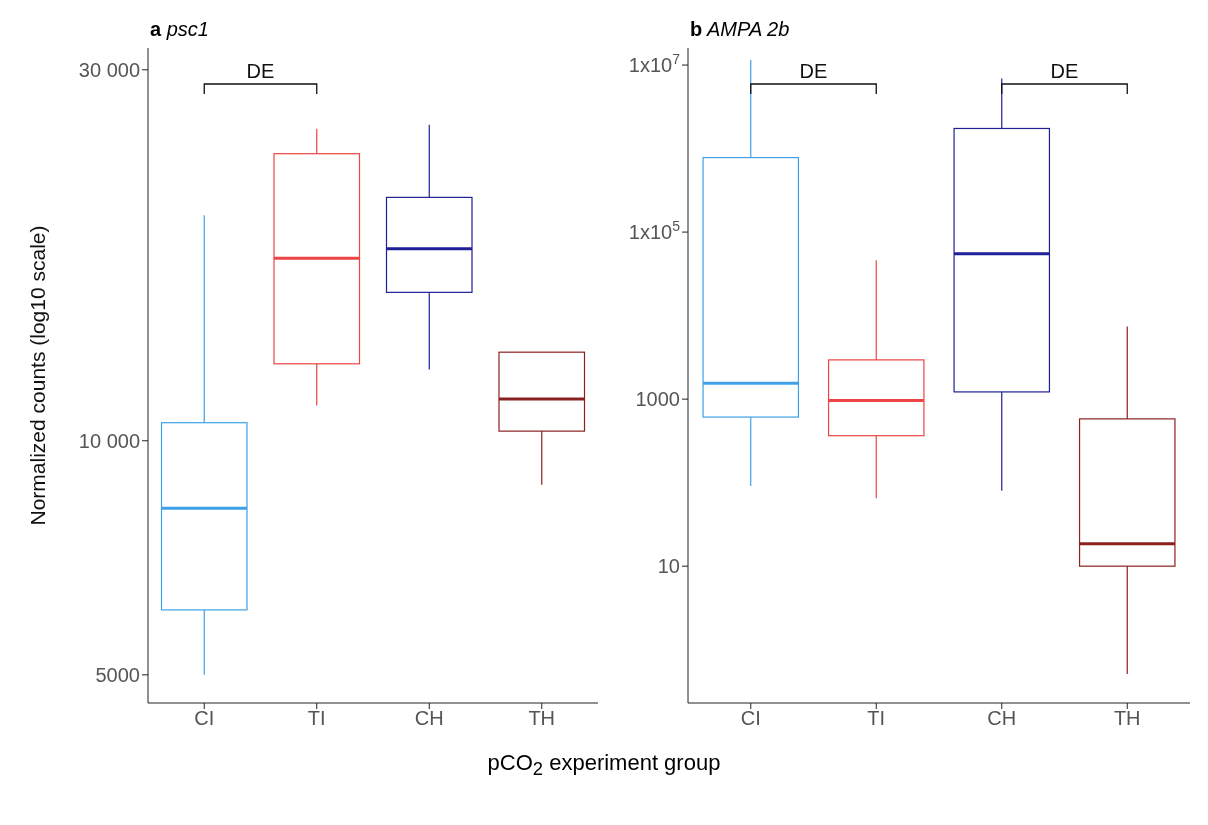 The width and height of the screenshot is (1208, 825). What do you see at coordinates (179, 29) in the screenshot?
I see `chart-title: a psc1` at bounding box center [179, 29].